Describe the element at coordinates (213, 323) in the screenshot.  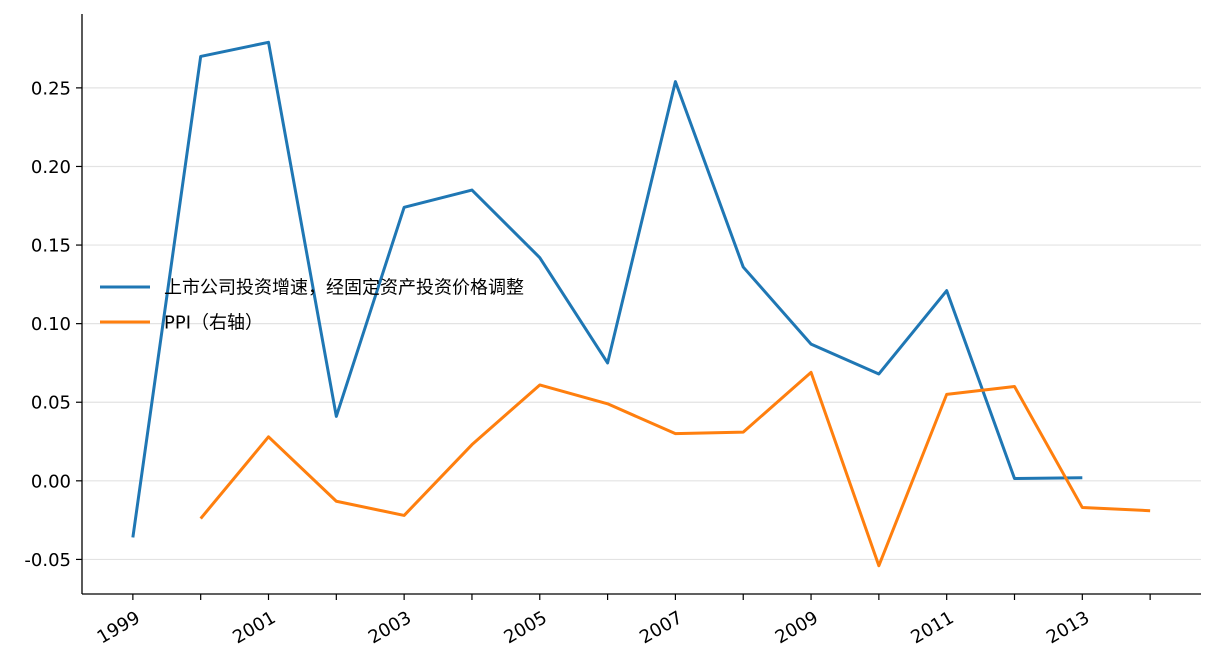
I see `legend-label-2: PPI（右轴）` at that location.